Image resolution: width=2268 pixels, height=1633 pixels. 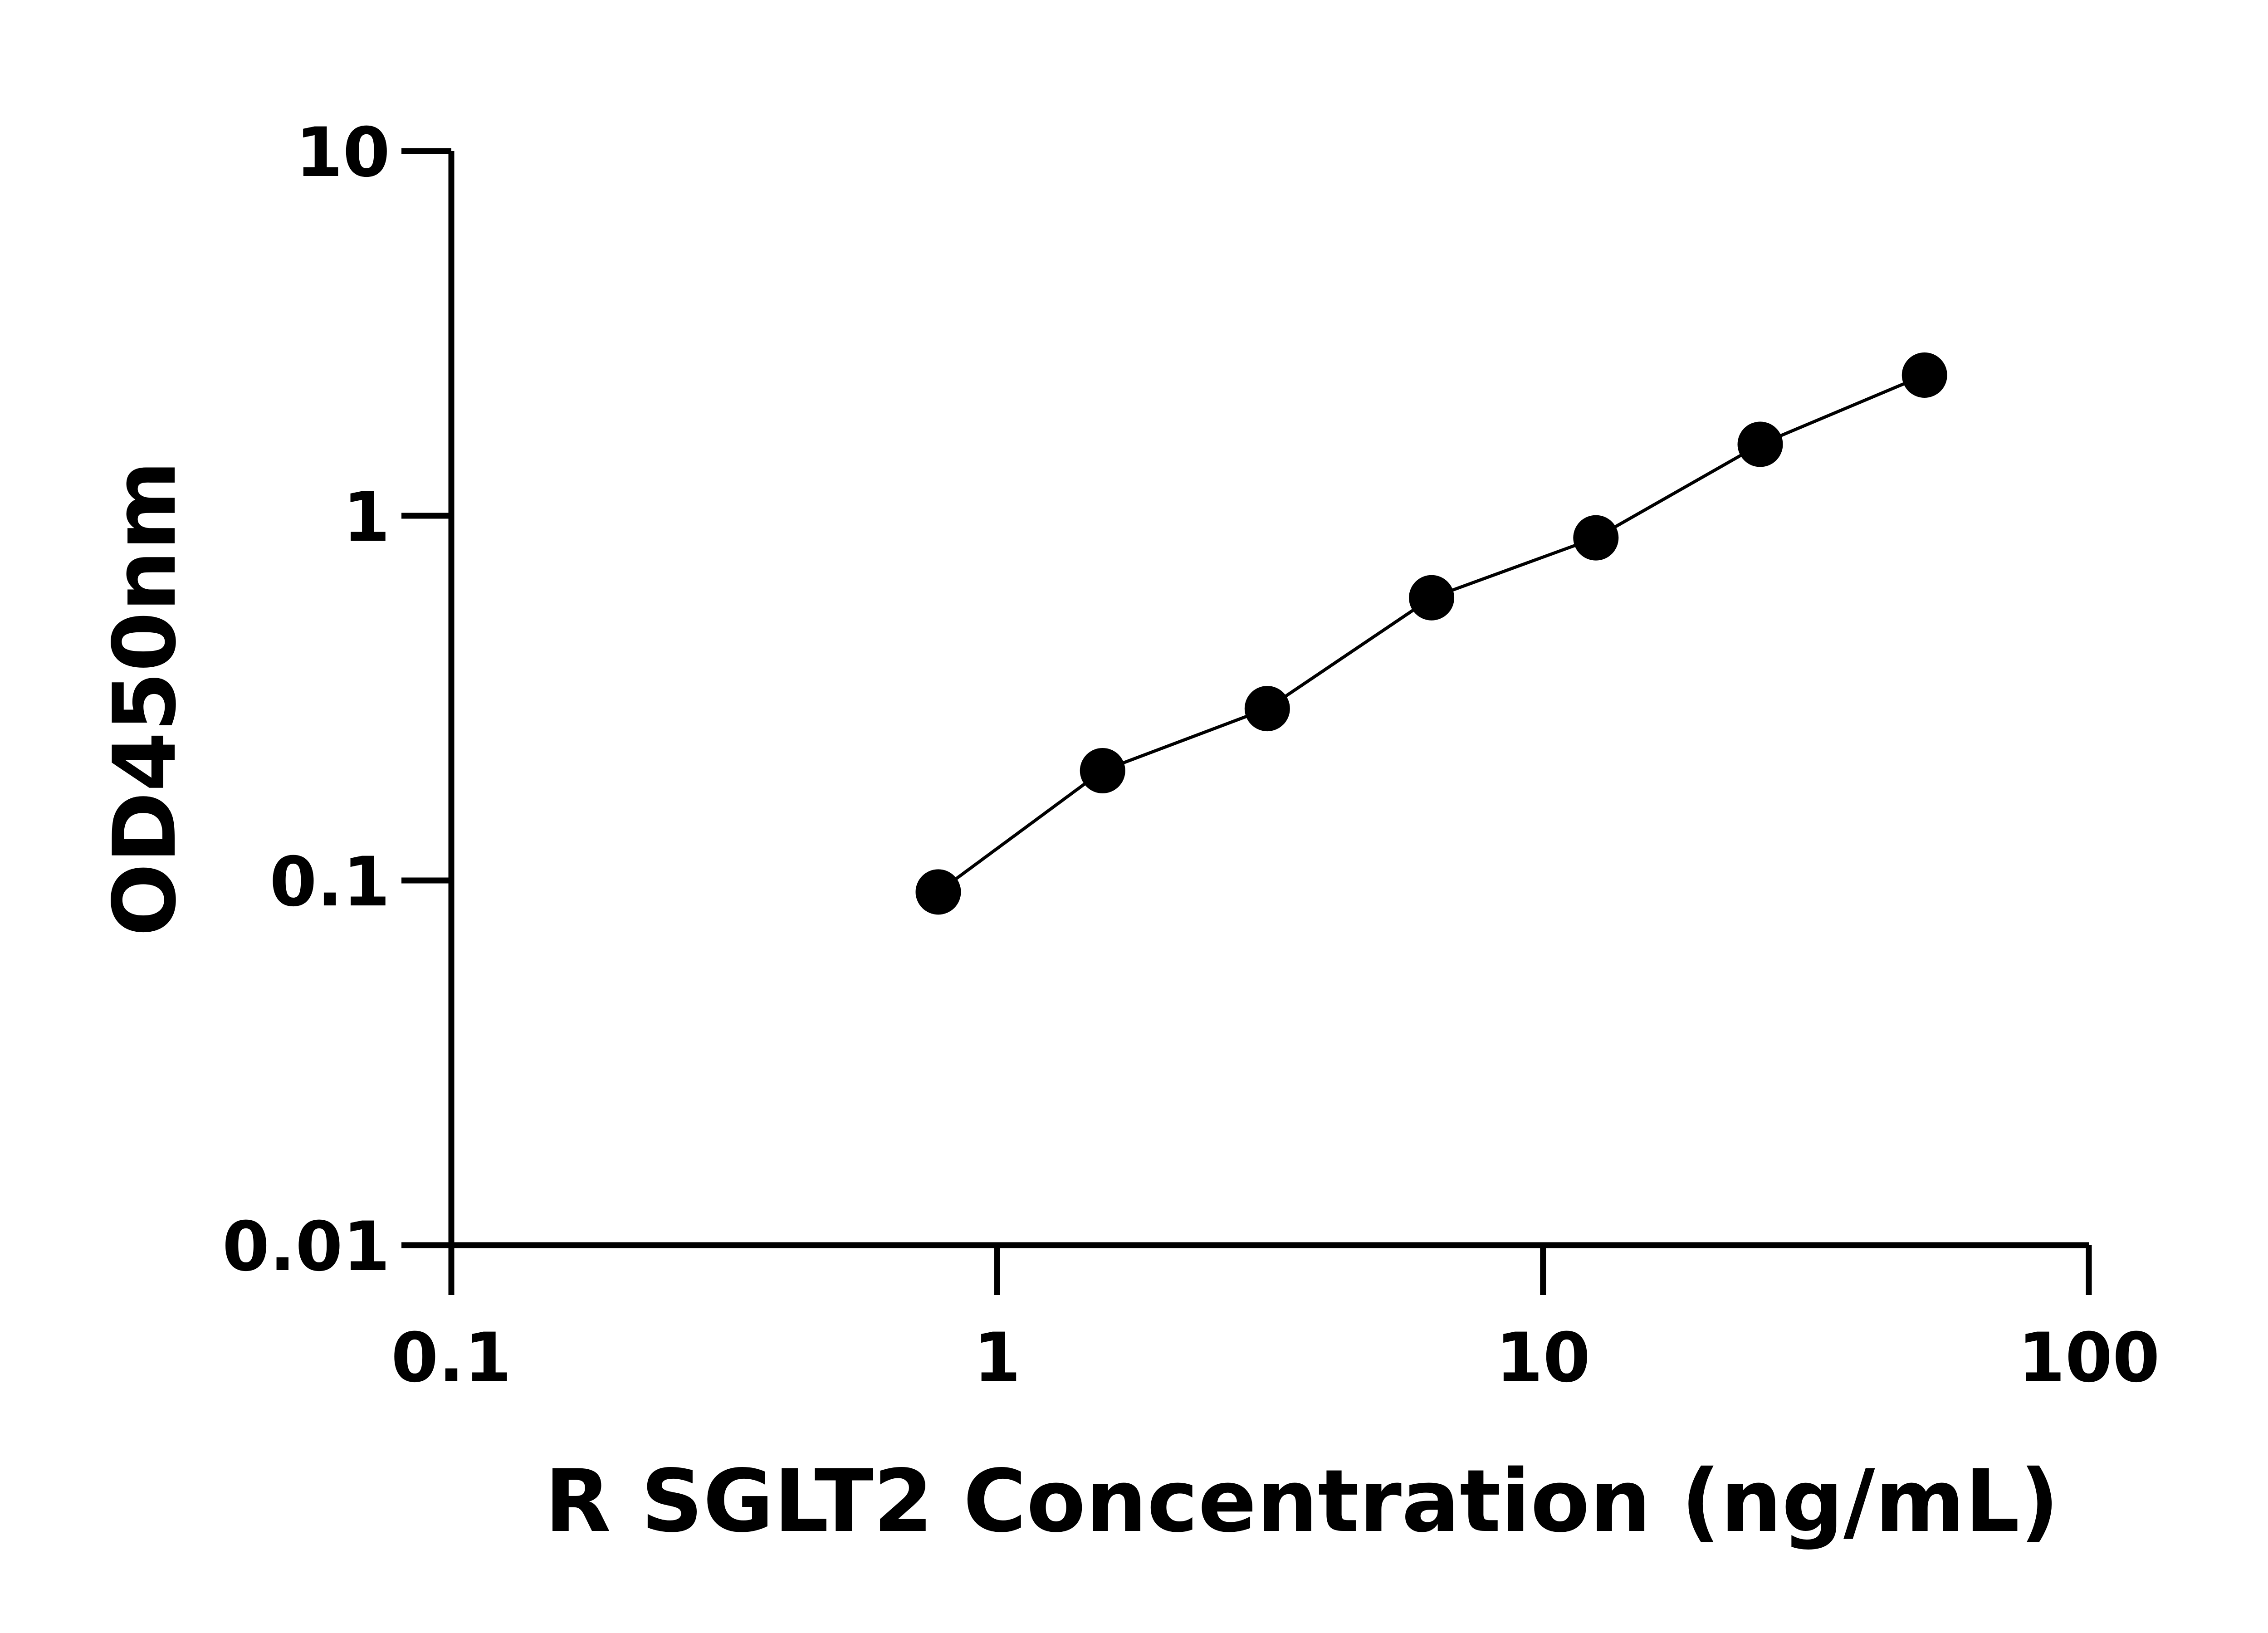 I want to click on y-tick-label: 0.01, so click(x=306, y=1247).